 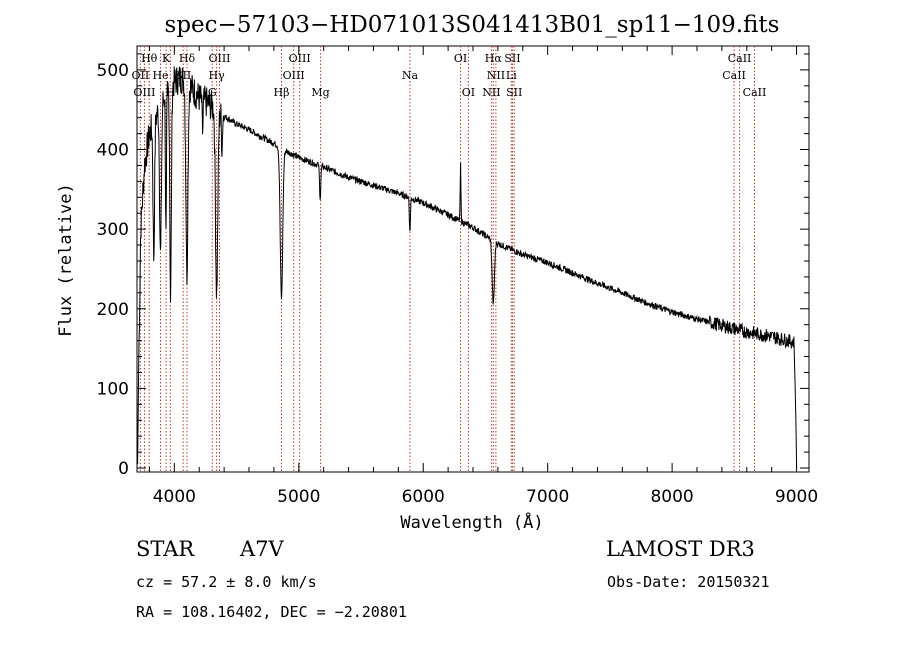 What do you see at coordinates (166, 58) in the screenshot?
I see `spectral-line-label: K` at bounding box center [166, 58].